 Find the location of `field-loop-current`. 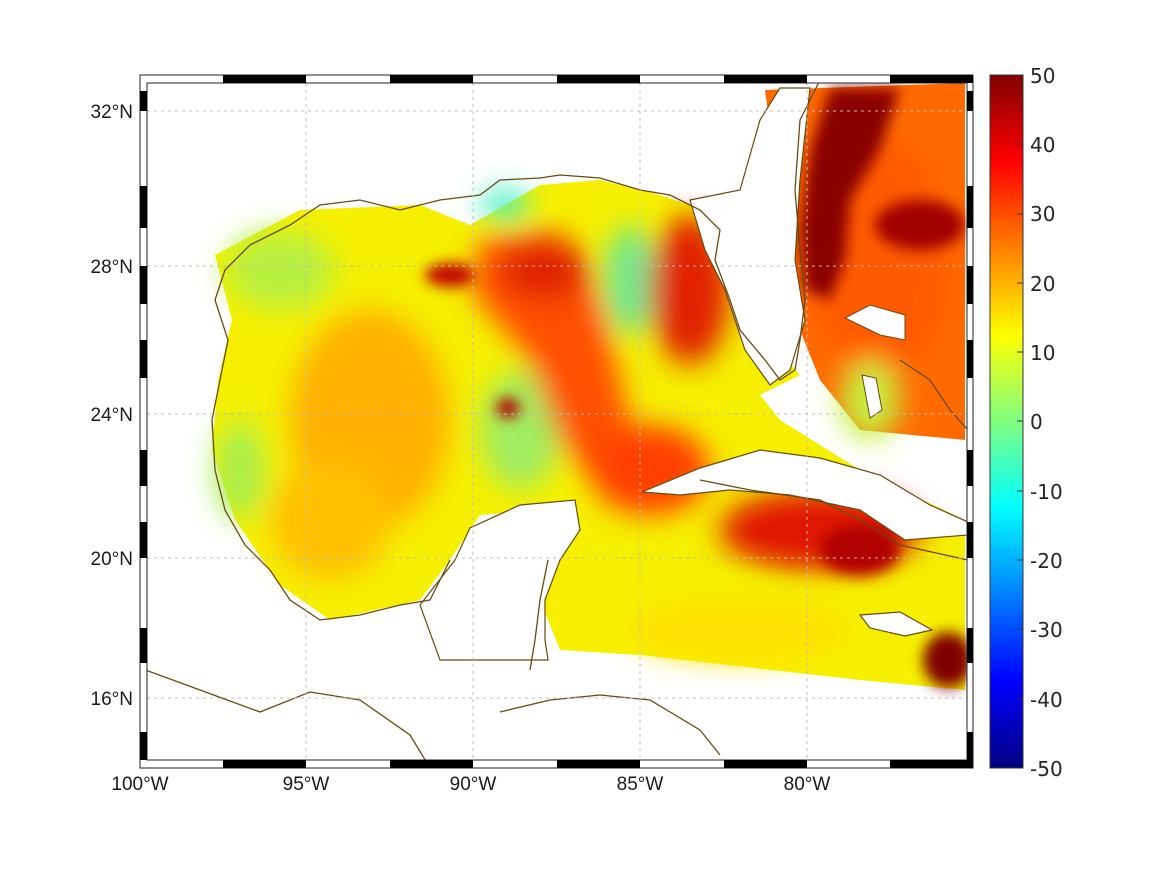

field-loop-current is located at coordinates (555, 360).